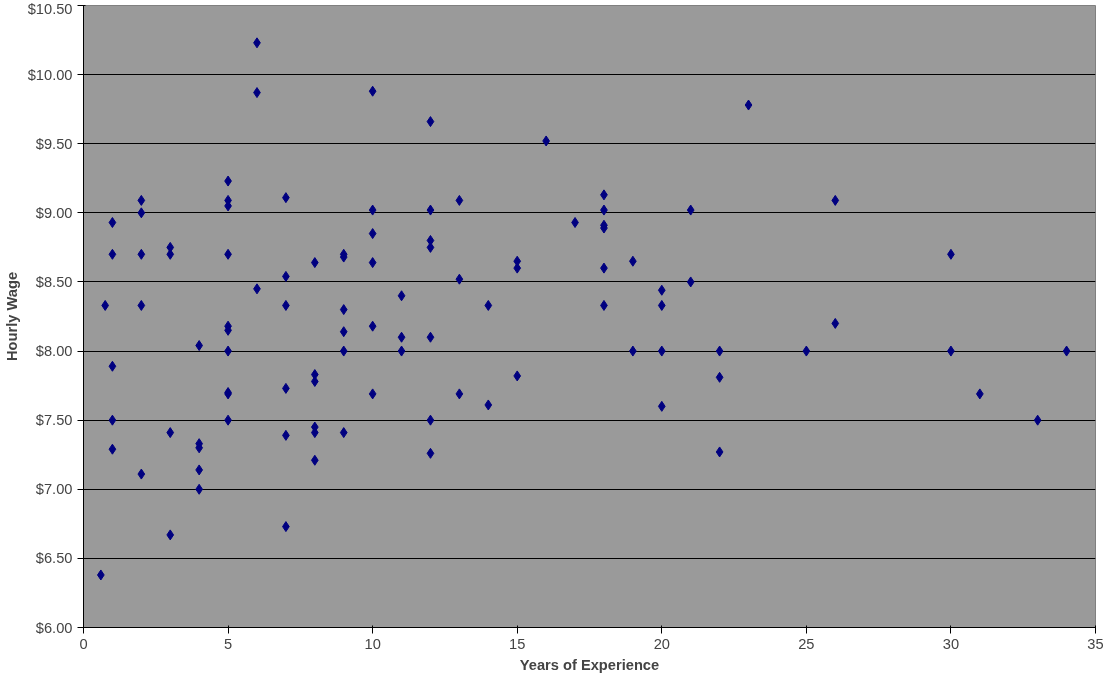  What do you see at coordinates (661, 643) in the screenshot?
I see `x-tick-label: 20` at bounding box center [661, 643].